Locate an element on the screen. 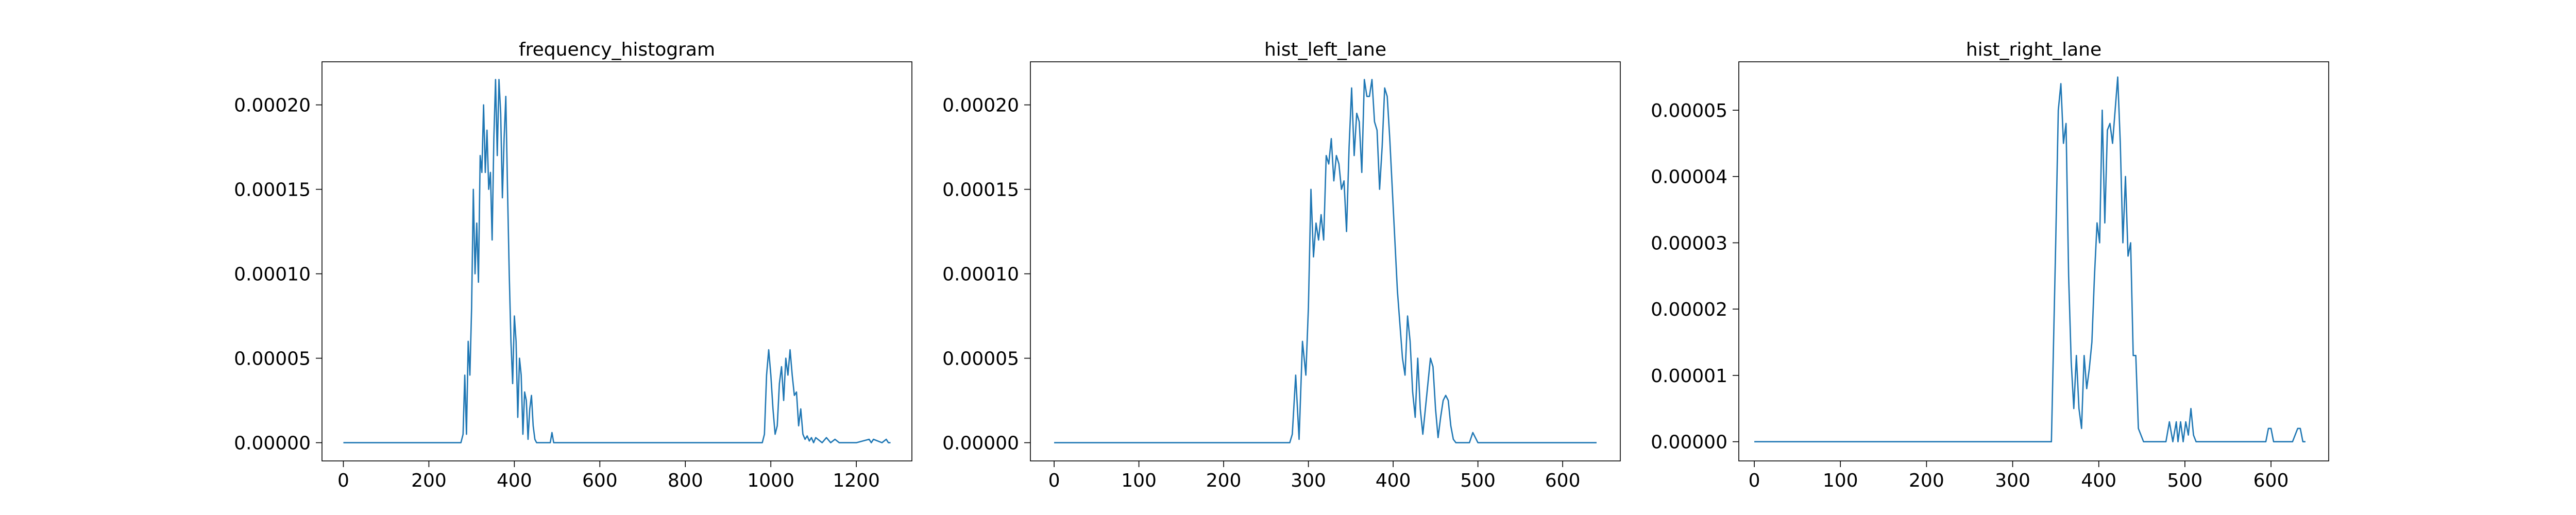  y-tick-label: 0.00003 is located at coordinates (1689, 243).